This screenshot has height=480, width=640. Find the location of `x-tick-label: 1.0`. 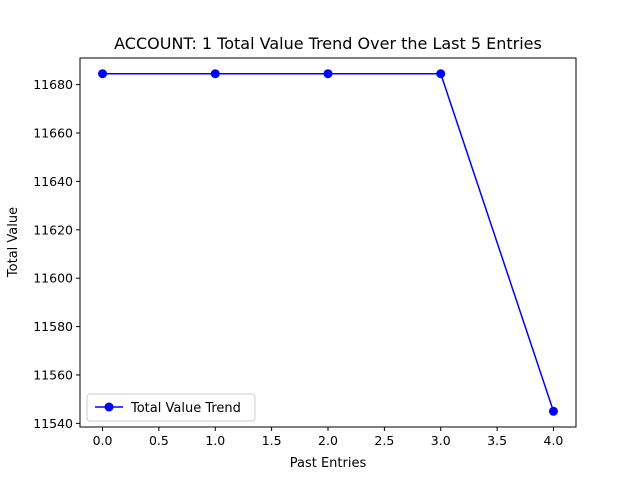

x-tick-label: 1.0 is located at coordinates (215, 440).